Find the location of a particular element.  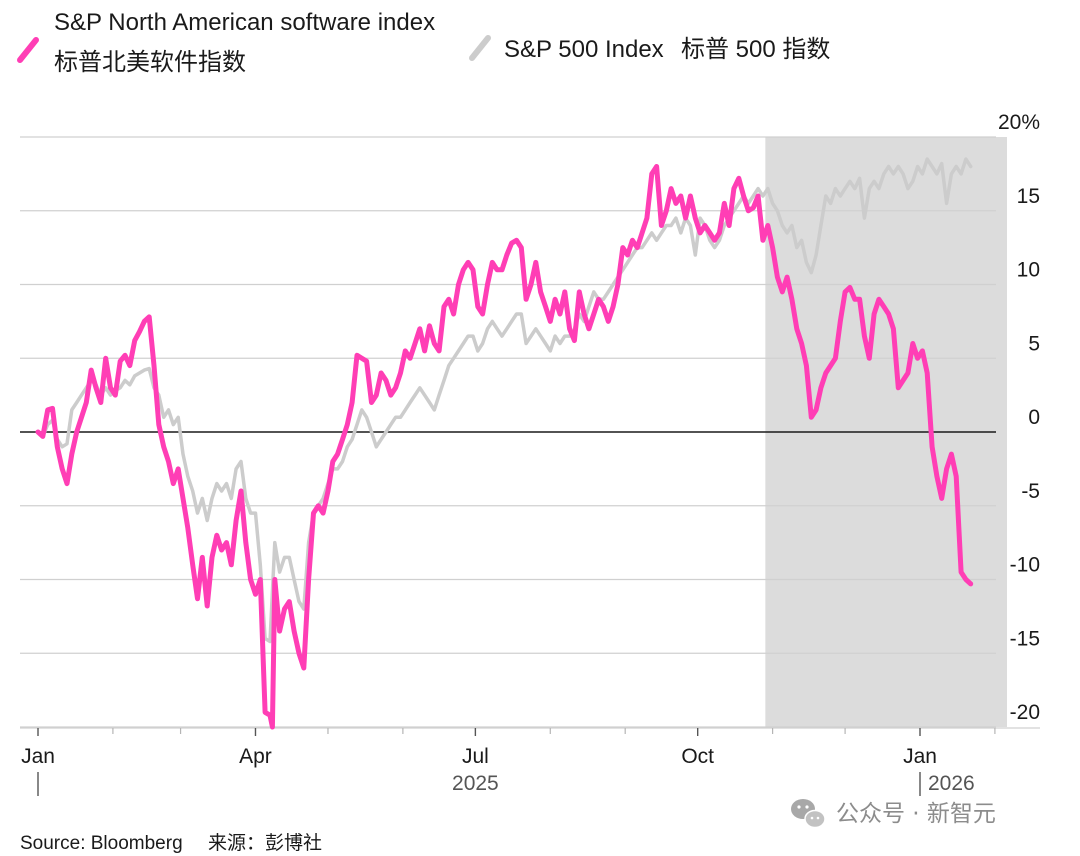

legend-label-software: S&P North American software index is located at coordinates (244, 22).